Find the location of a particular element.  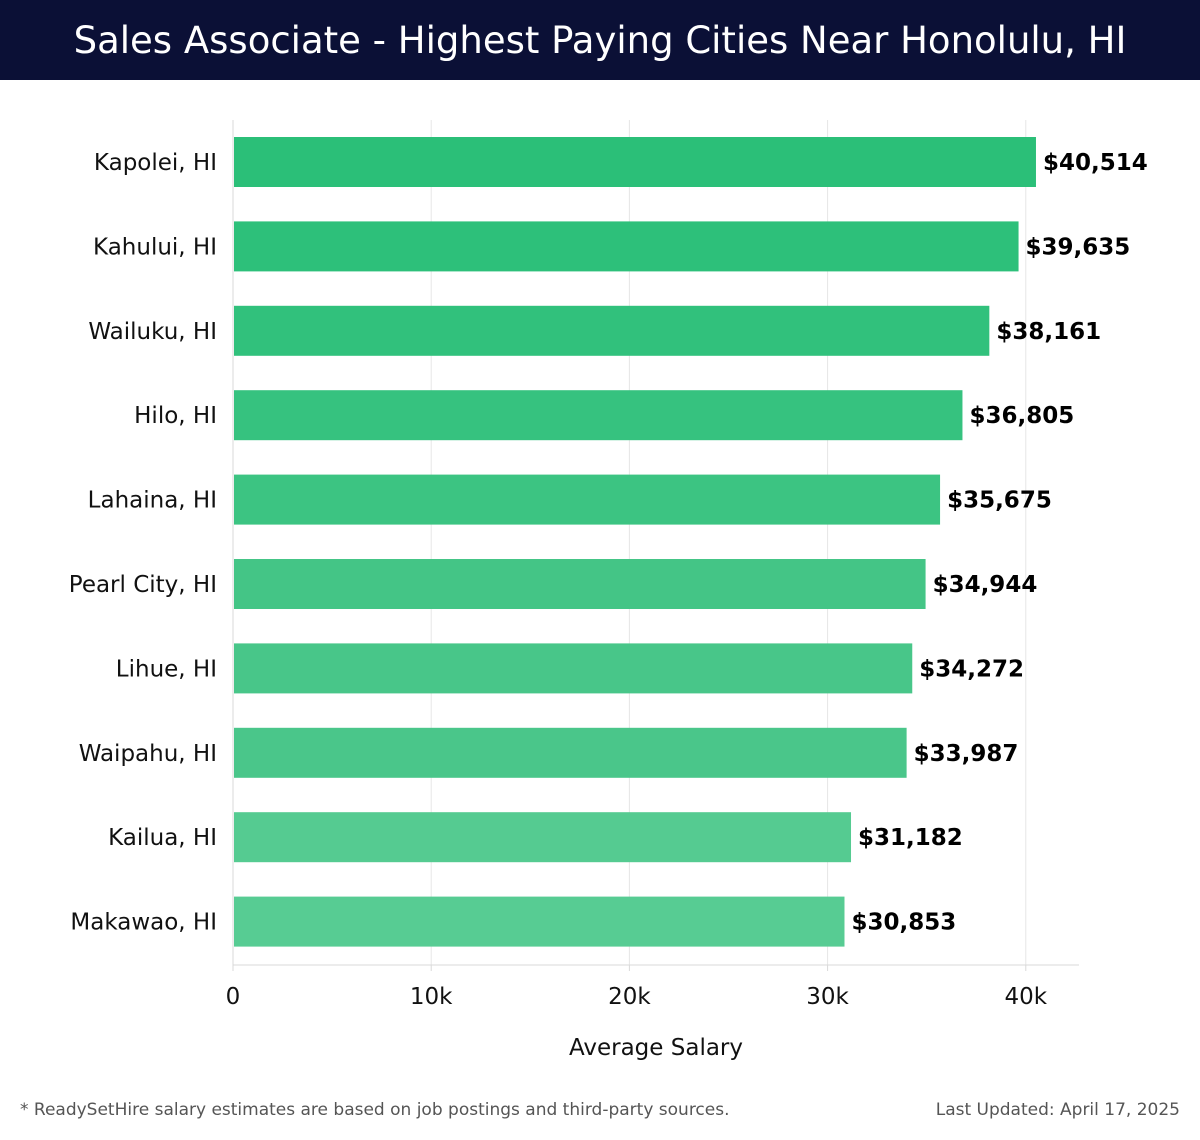

x-tick-label: 10k is located at coordinates (431, 997).